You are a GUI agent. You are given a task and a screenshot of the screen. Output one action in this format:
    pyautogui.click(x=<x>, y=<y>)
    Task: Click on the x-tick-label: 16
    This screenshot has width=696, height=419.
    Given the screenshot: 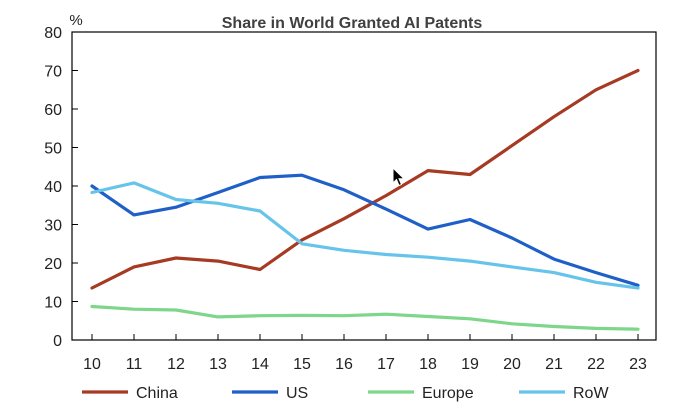 What is the action you would take?
    pyautogui.click(x=344, y=364)
    